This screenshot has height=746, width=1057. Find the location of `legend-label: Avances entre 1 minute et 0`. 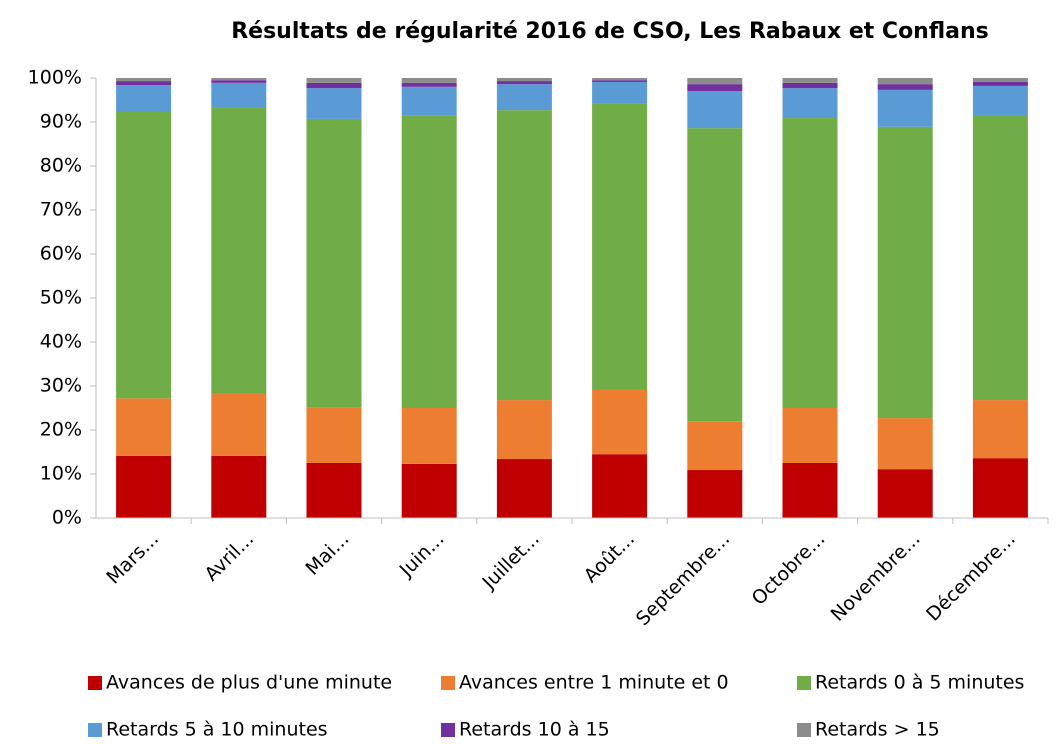

legend-label: Avances entre 1 minute et 0 is located at coordinates (594, 683).